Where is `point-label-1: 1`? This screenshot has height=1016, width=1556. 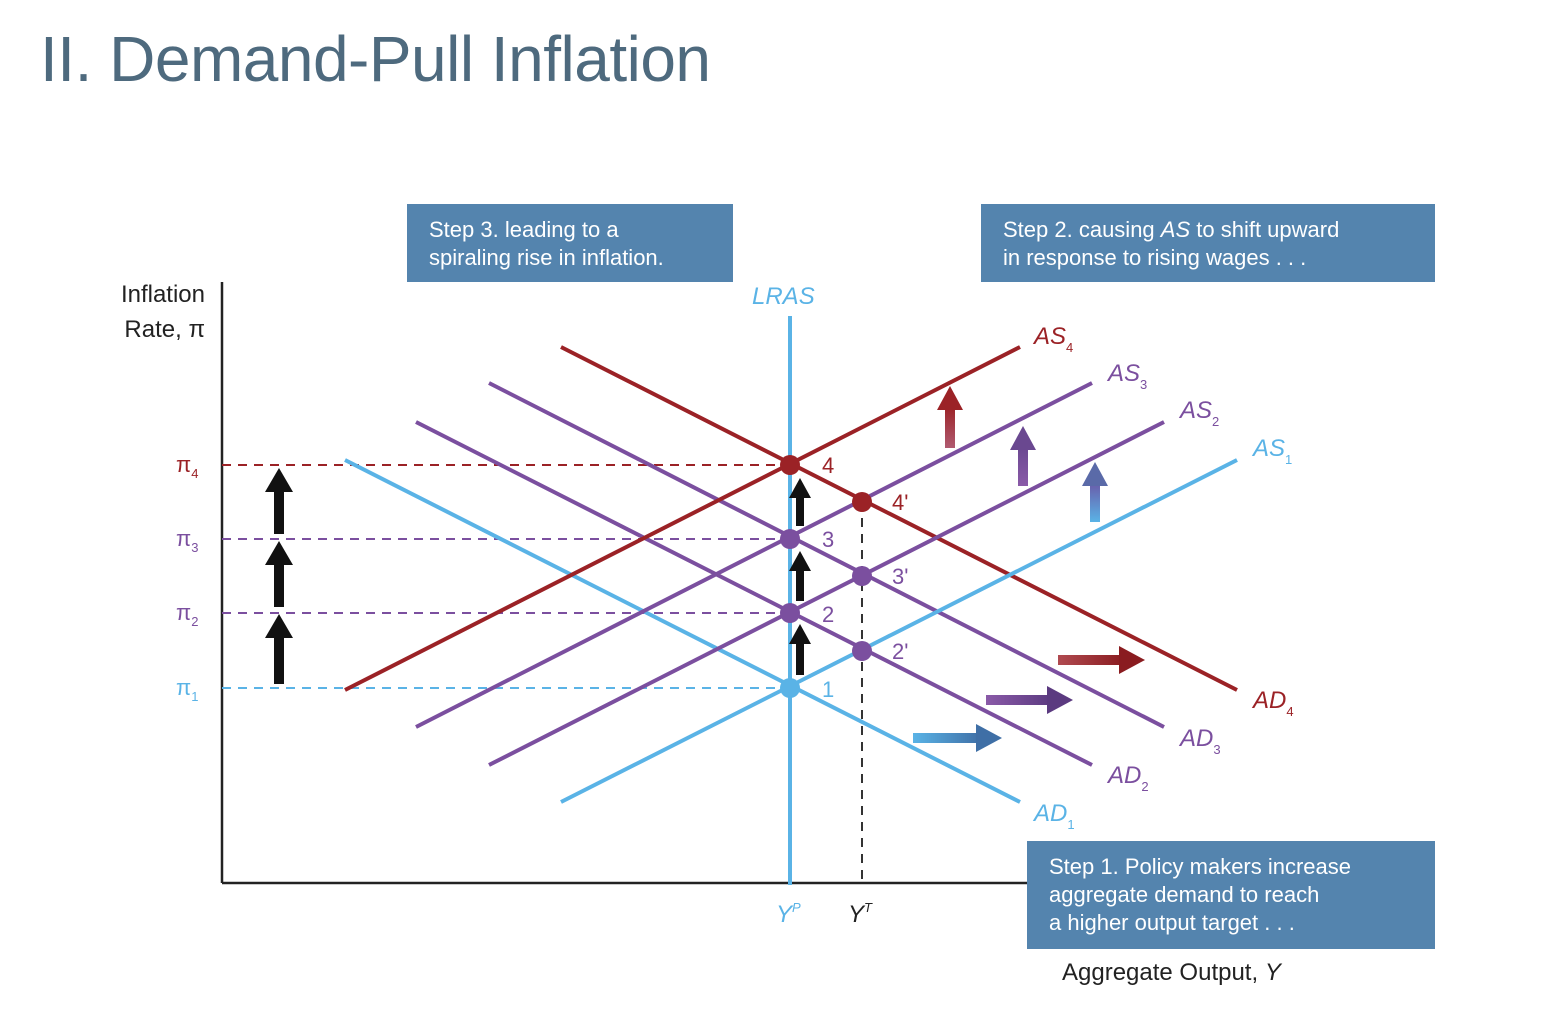 point-label-1: 1 is located at coordinates (828, 689).